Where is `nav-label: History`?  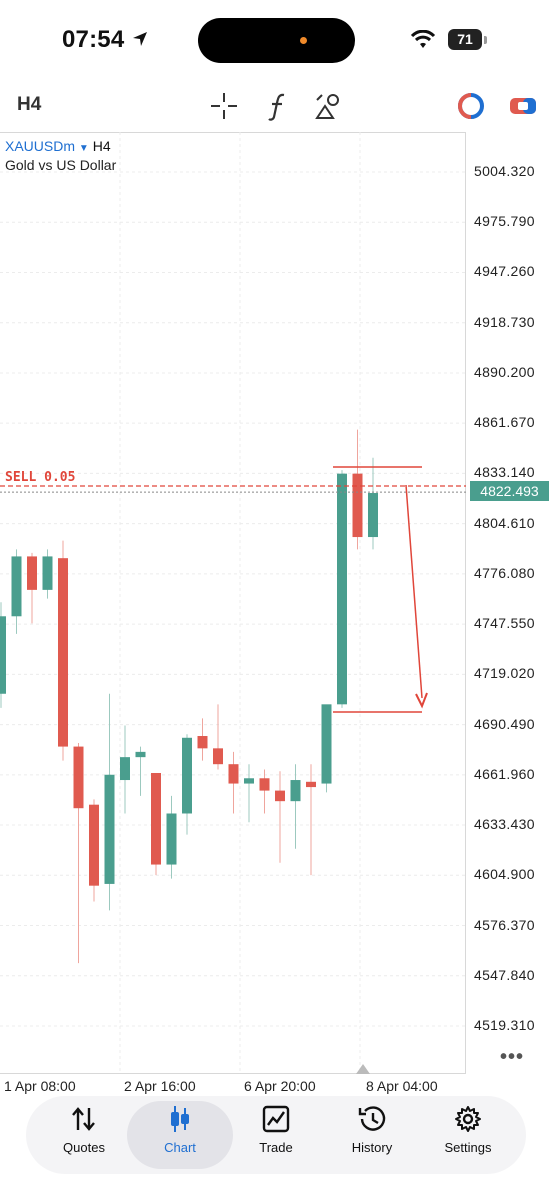 nav-label: History is located at coordinates (372, 1147).